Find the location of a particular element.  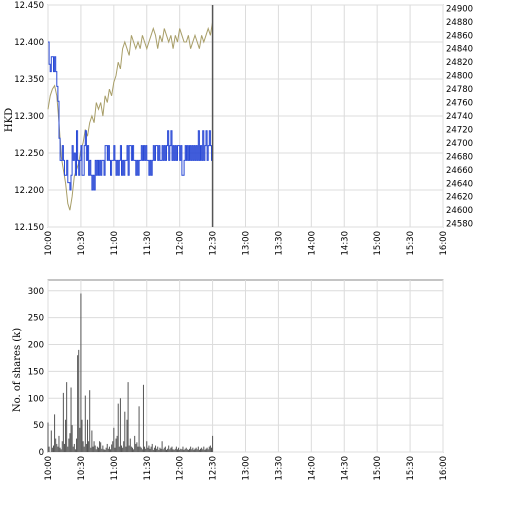

volume-y-tick-label: 0 is located at coordinates (41, 453).